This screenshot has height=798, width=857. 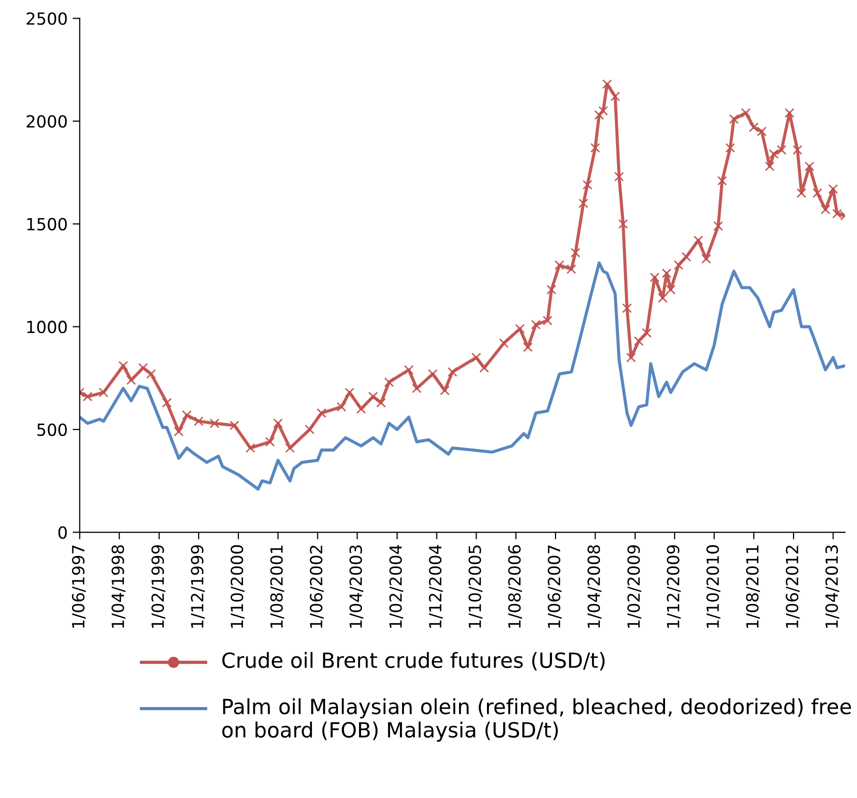 What do you see at coordinates (119, 586) in the screenshot?
I see `x-tick-label: 1/04/1998` at bounding box center [119, 586].